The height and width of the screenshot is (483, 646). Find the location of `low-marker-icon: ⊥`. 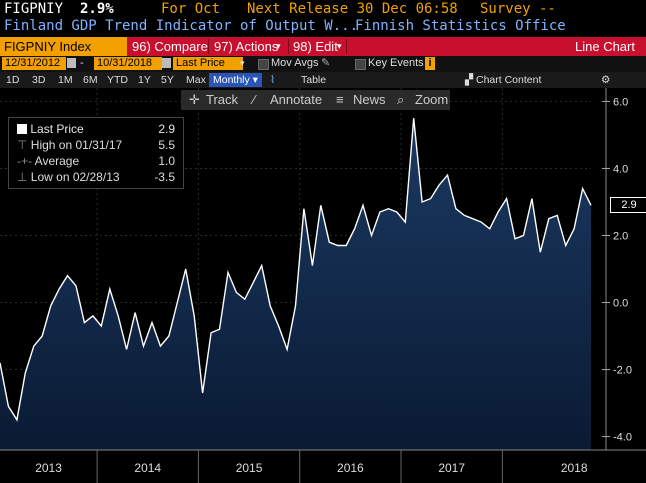

low-marker-icon: ⊥ is located at coordinates (22, 177).